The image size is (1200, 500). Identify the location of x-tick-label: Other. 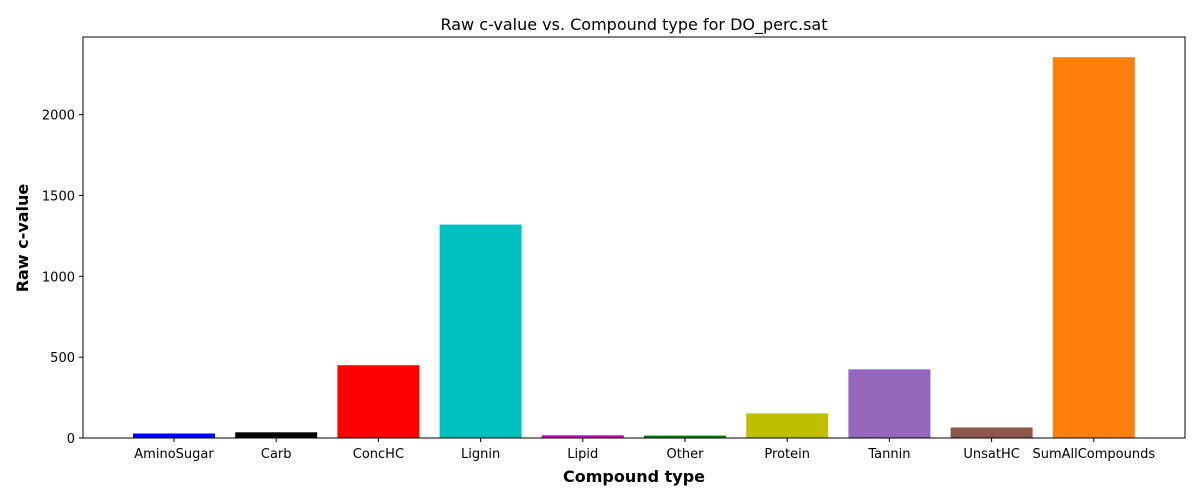
(686, 454).